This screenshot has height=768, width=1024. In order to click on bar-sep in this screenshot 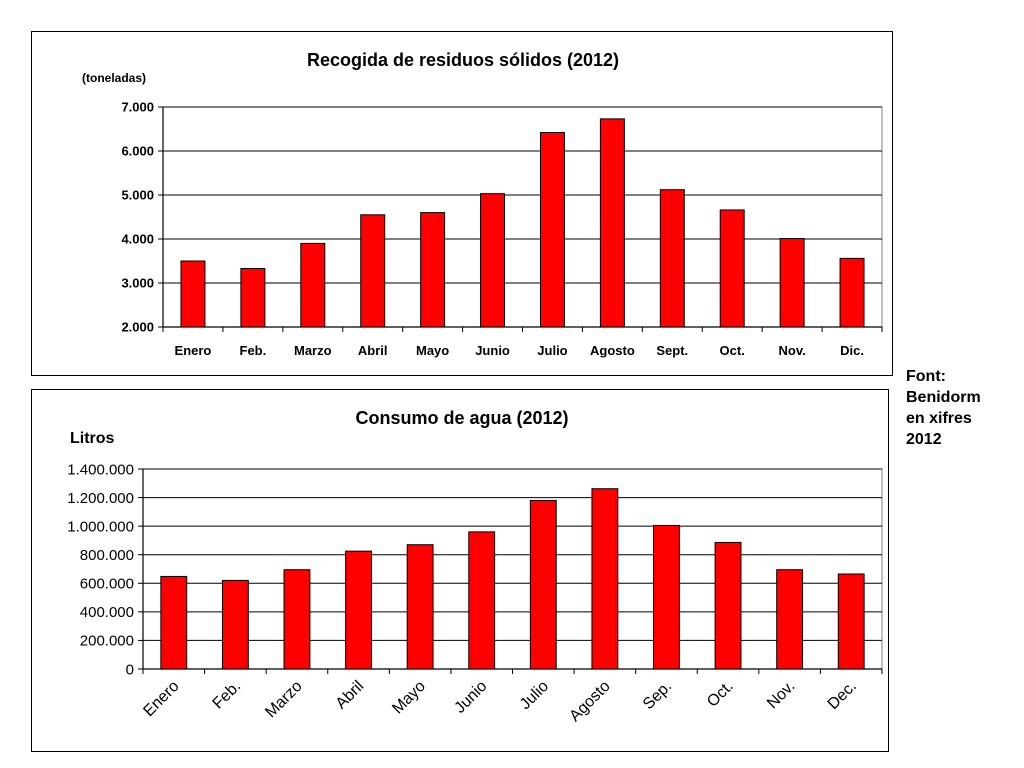, I will do `click(666, 597)`.